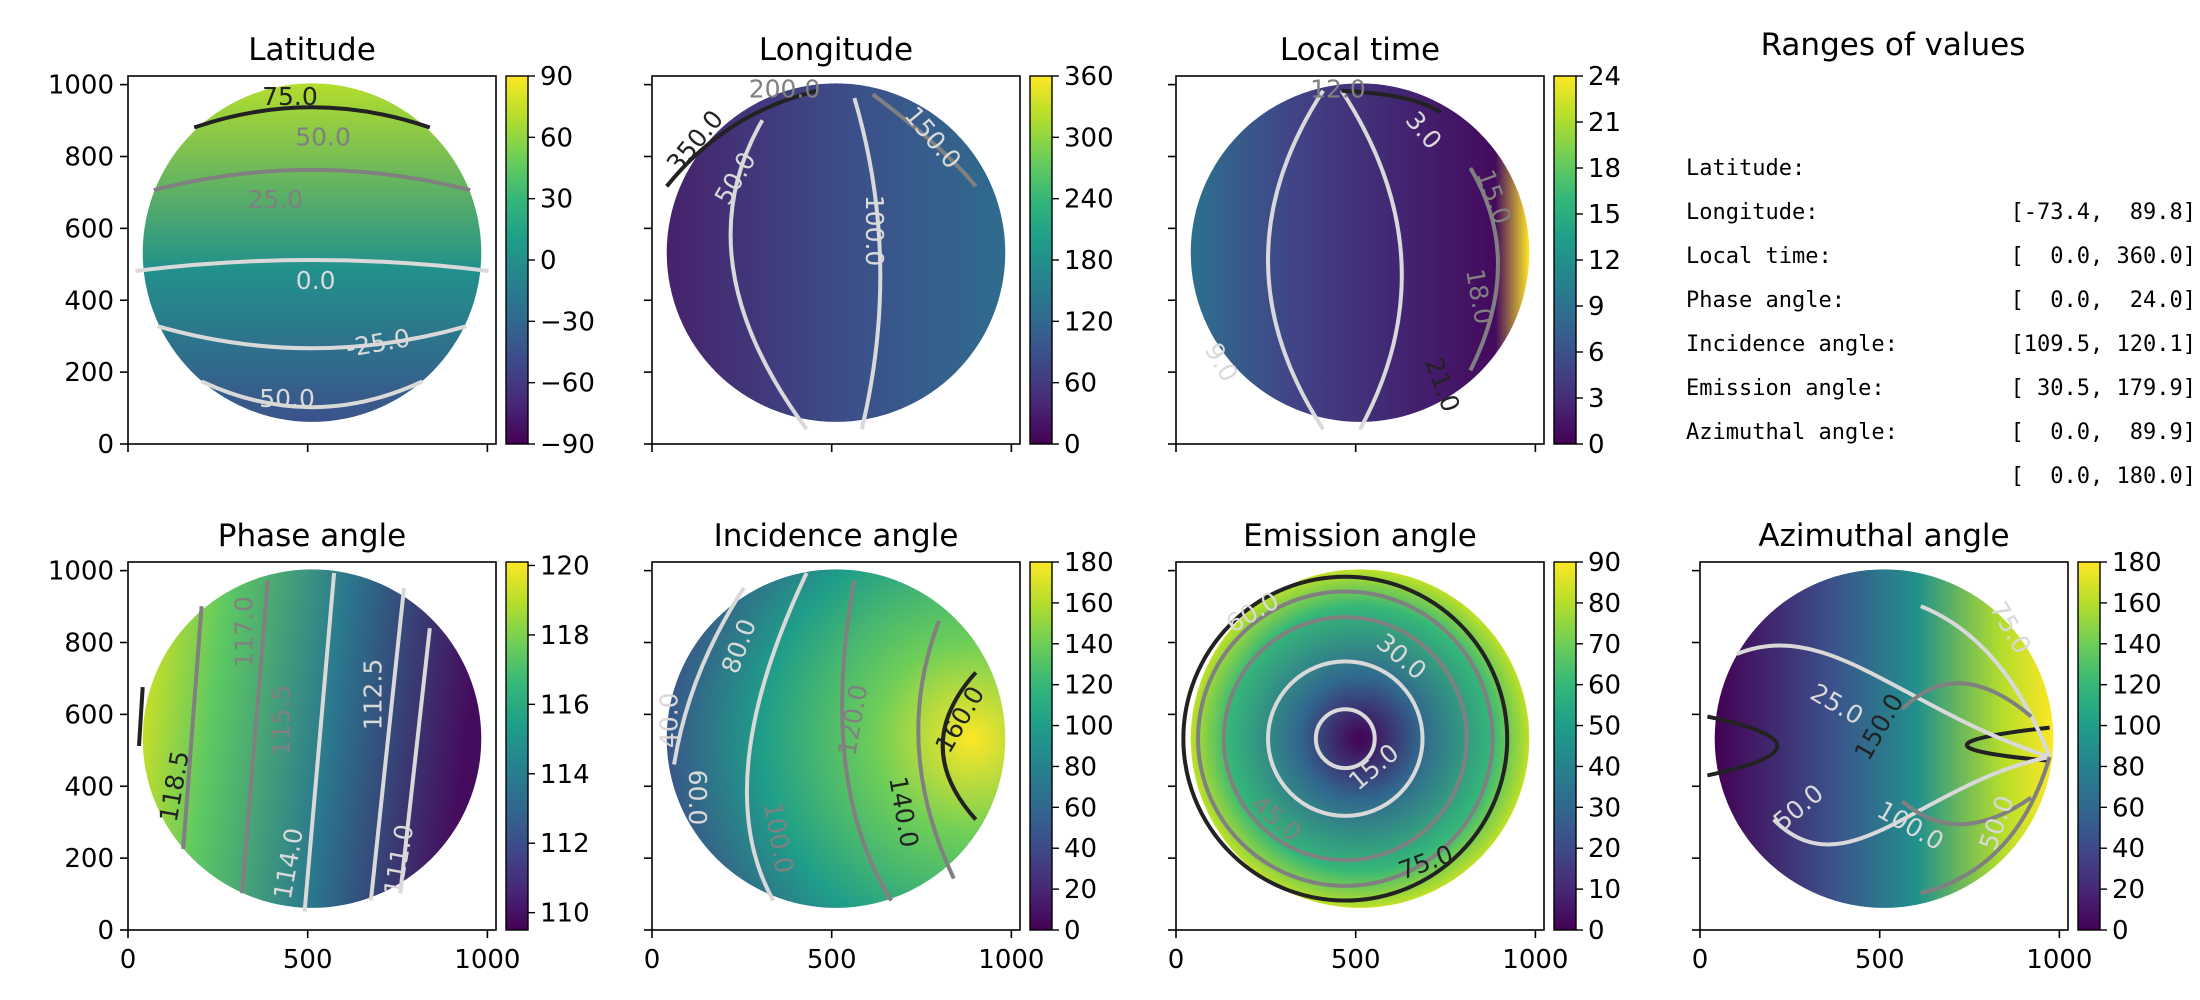 The image size is (2200, 1000). I want to click on colorbar-tick-label: 30, so click(1604, 808).